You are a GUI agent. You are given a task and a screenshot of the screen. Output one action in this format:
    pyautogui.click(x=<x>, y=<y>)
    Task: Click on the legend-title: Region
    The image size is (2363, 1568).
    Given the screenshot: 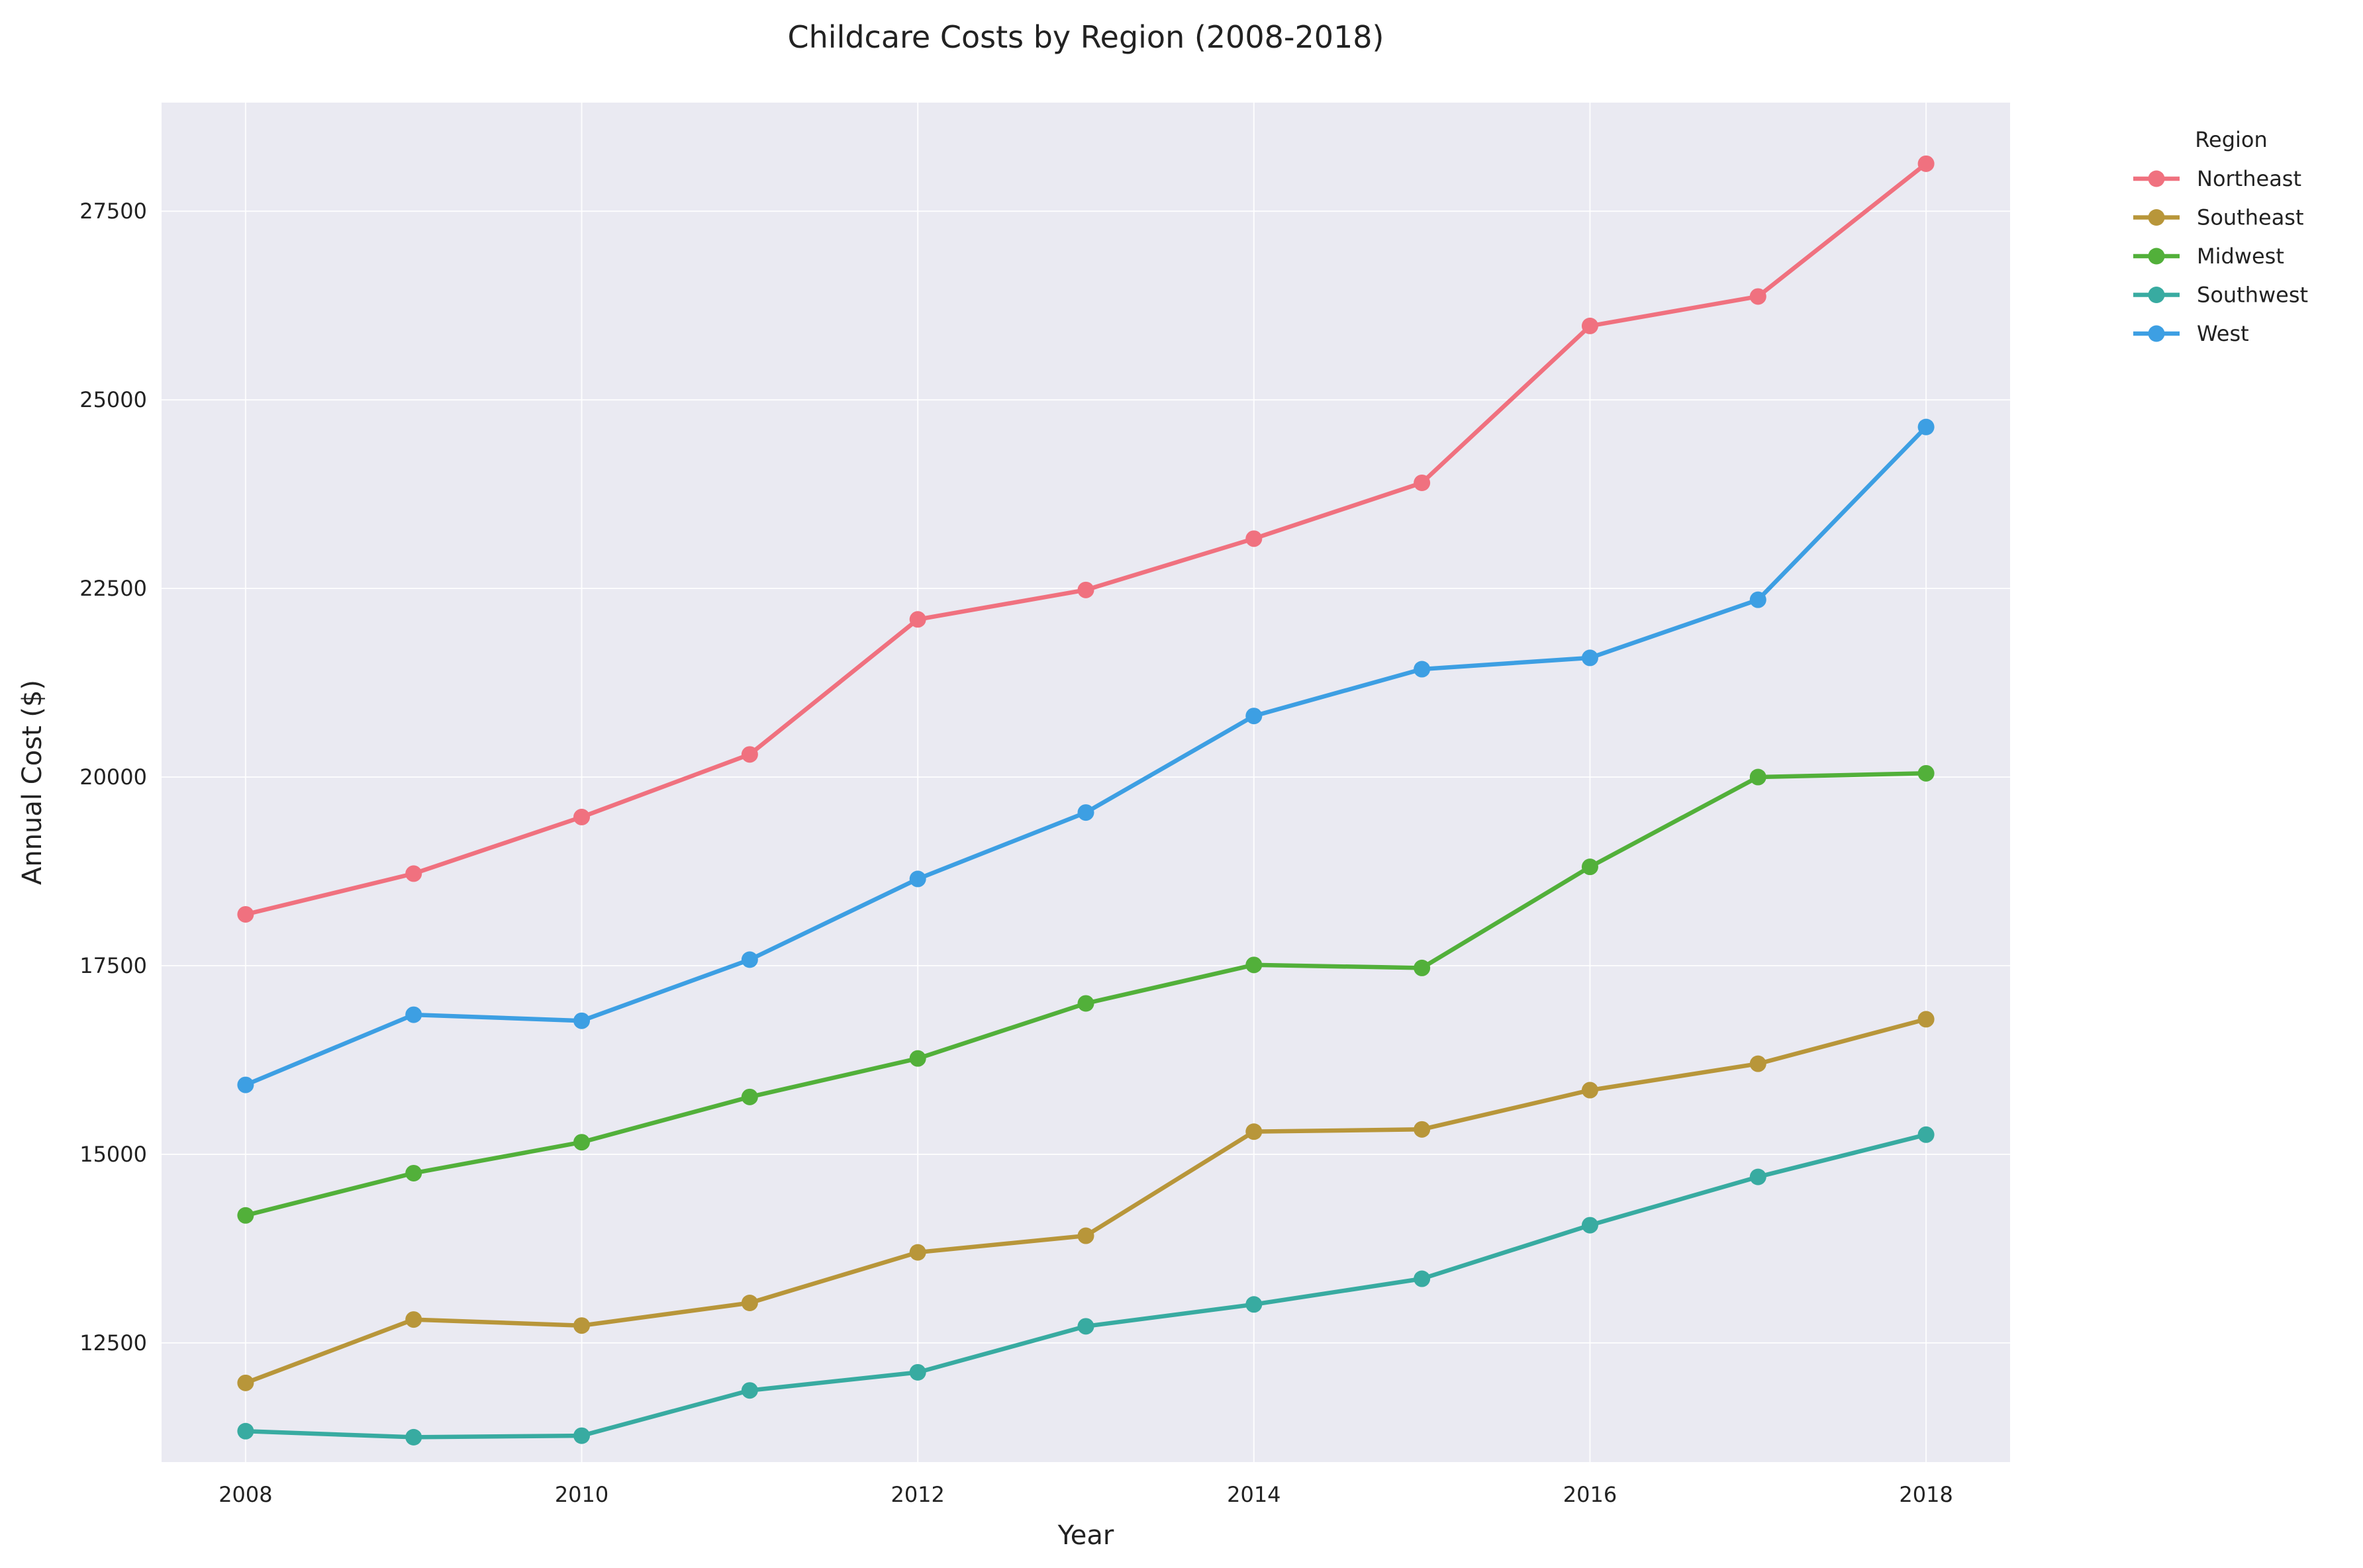 What is the action you would take?
    pyautogui.click(x=2231, y=139)
    